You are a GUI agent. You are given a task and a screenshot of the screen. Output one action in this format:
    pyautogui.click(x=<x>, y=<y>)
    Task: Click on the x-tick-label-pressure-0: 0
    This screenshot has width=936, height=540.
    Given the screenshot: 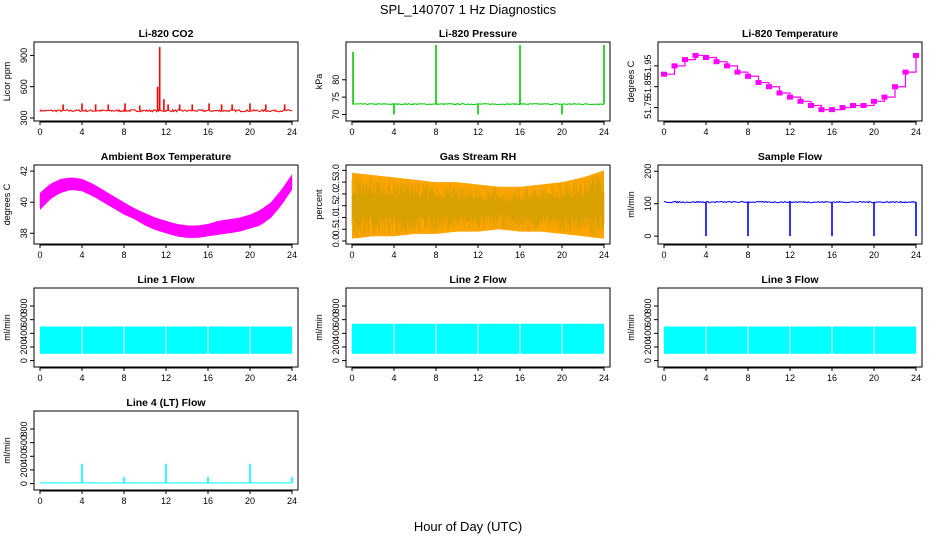 What is the action you would take?
    pyautogui.click(x=351, y=132)
    